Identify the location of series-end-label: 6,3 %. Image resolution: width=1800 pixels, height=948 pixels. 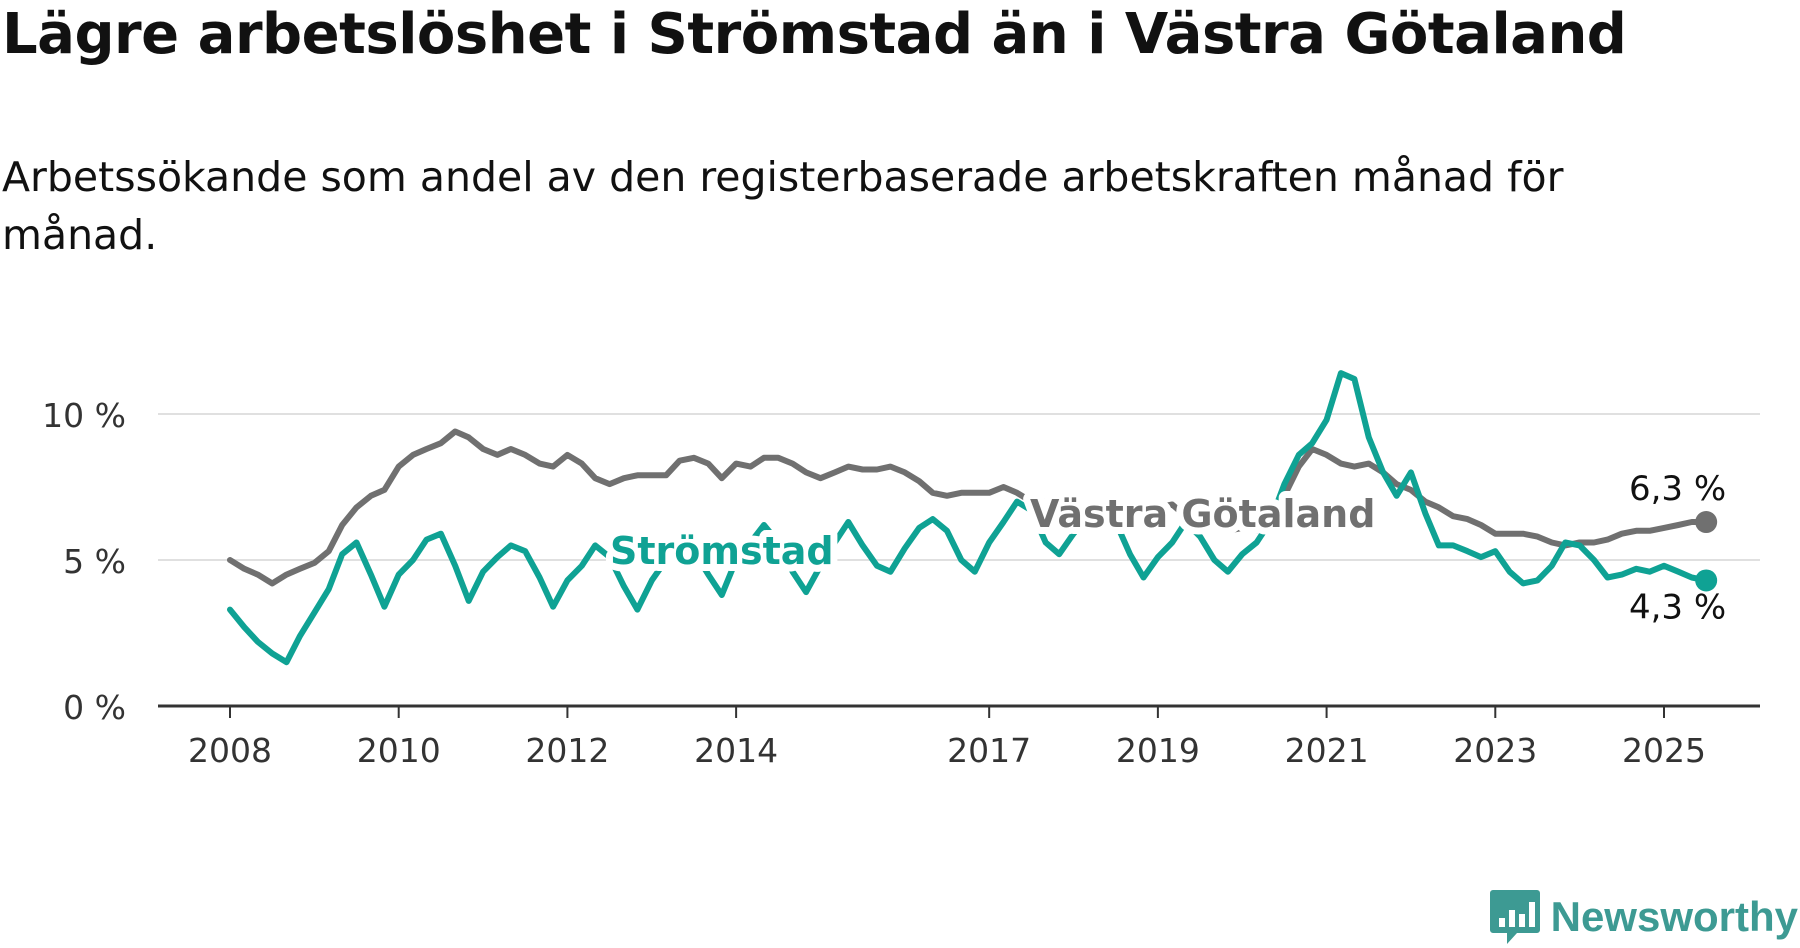
(1677, 489).